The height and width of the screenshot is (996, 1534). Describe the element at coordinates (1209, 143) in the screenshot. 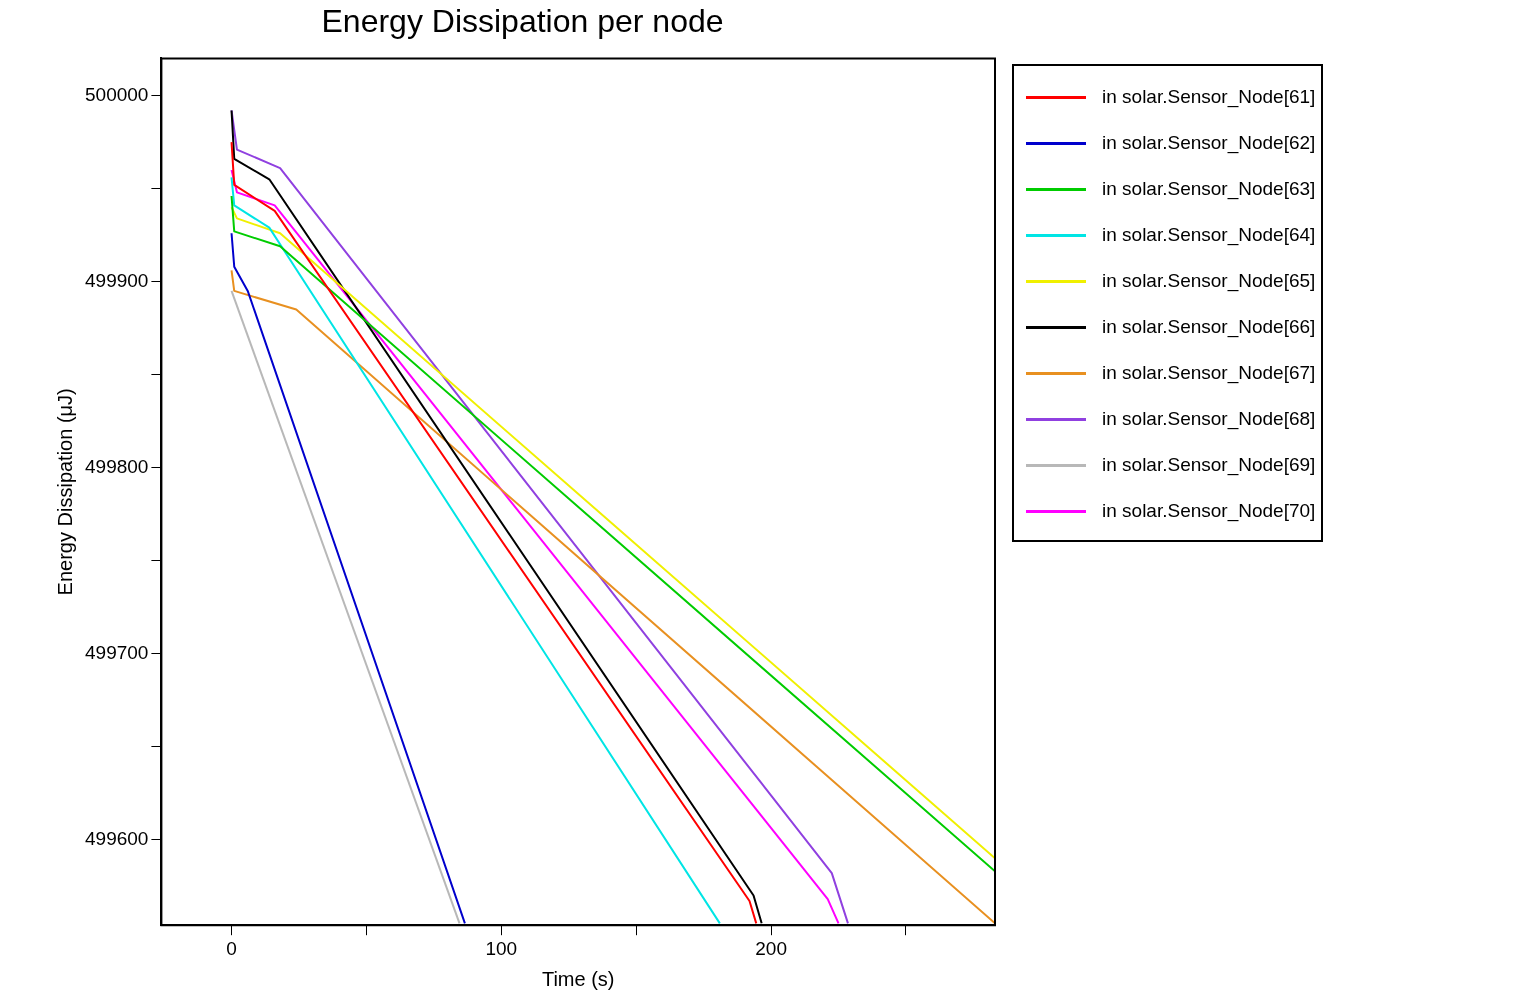

I see `legend-label: in solar.Sensor_Node[62]` at that location.